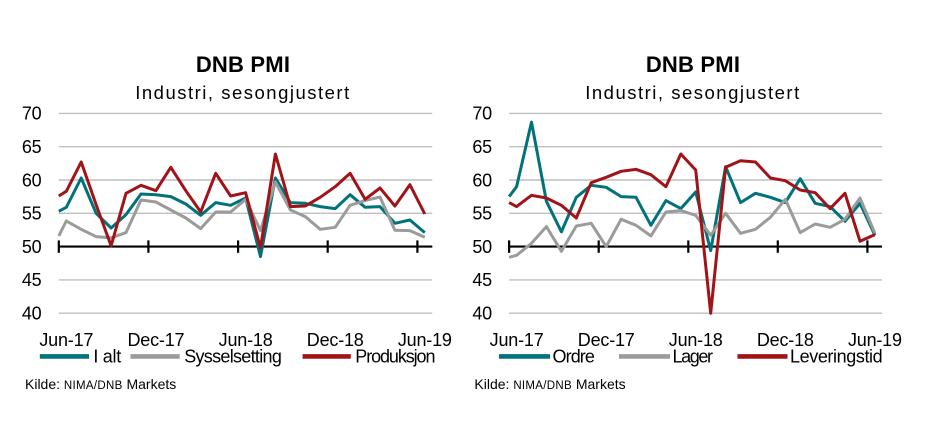 The image size is (940, 424). I want to click on svg-text: I alt, so click(107, 357).